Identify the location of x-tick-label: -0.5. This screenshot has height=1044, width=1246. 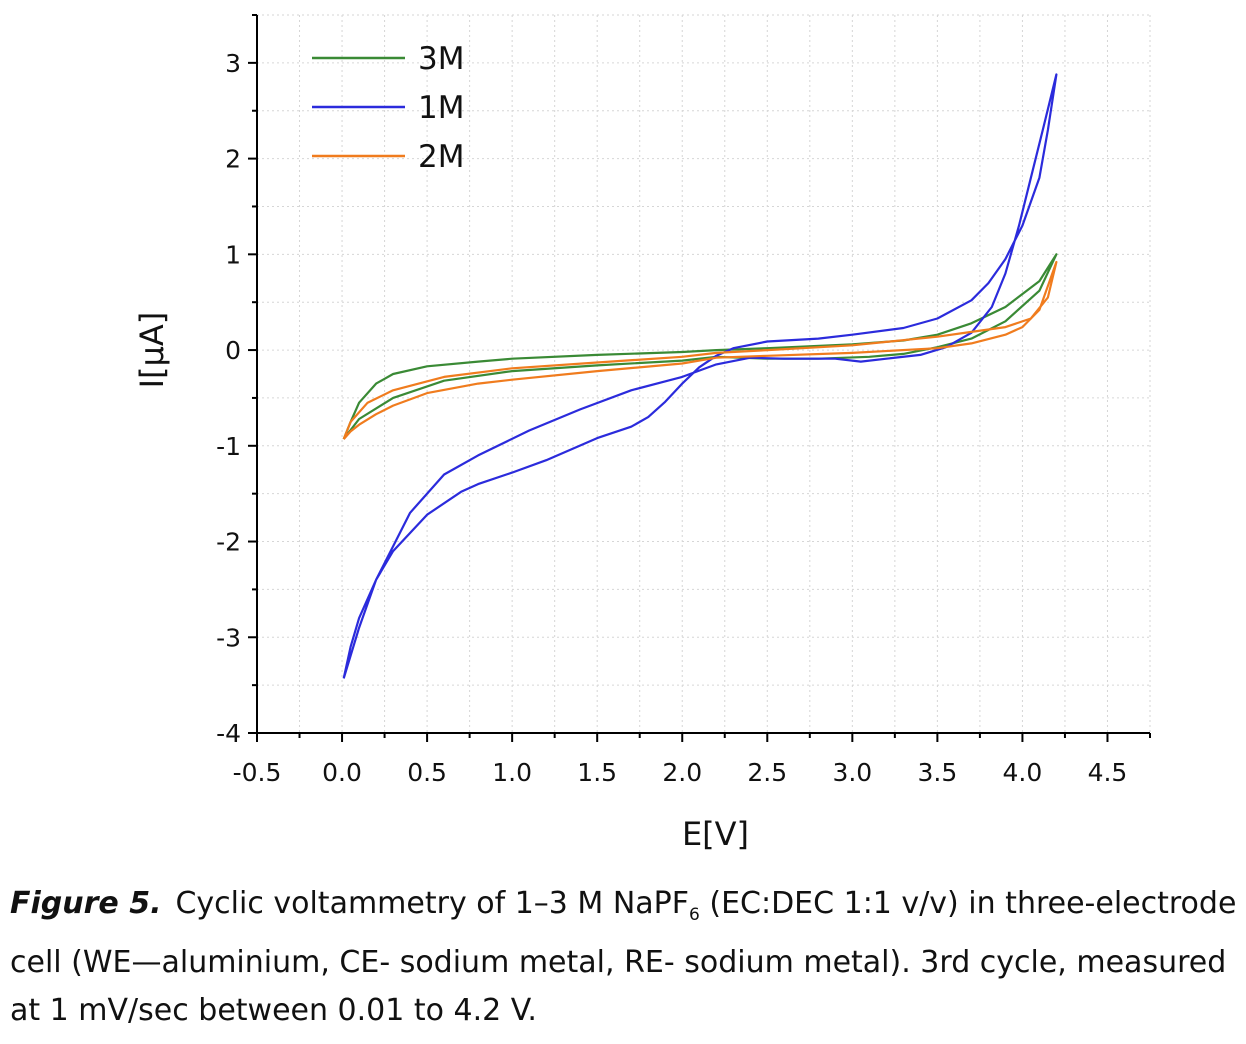
(257, 772).